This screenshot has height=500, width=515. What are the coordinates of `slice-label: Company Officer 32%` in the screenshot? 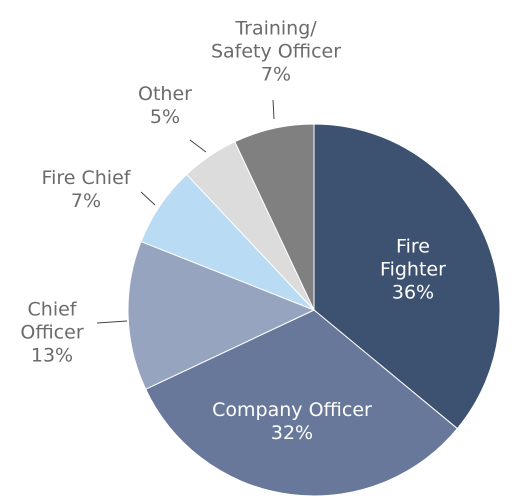 It's located at (292, 422).